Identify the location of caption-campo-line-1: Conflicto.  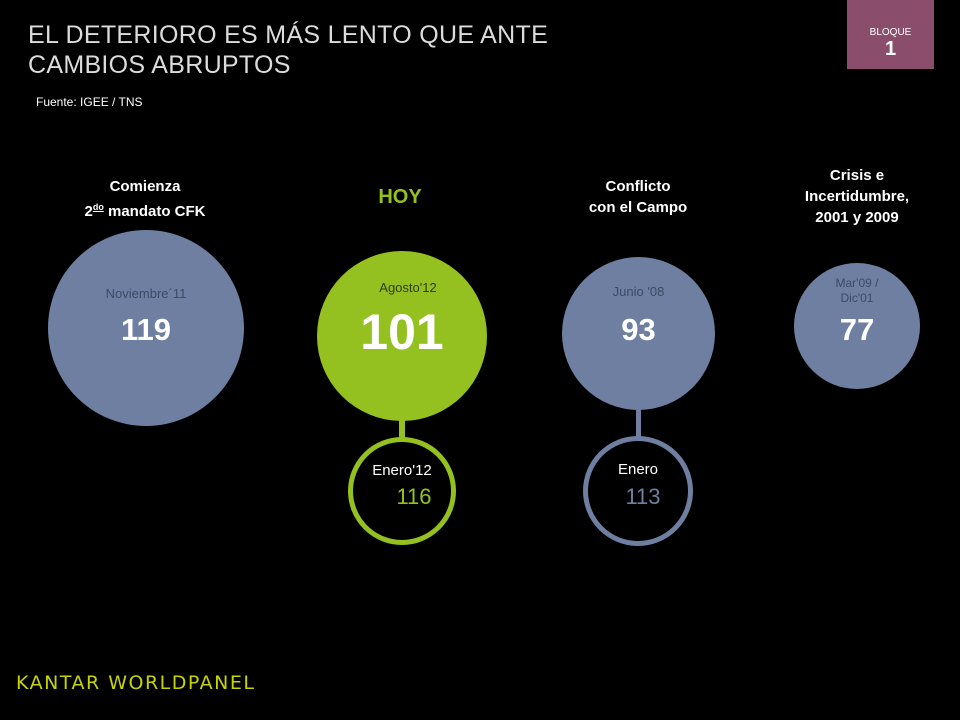
(638, 186).